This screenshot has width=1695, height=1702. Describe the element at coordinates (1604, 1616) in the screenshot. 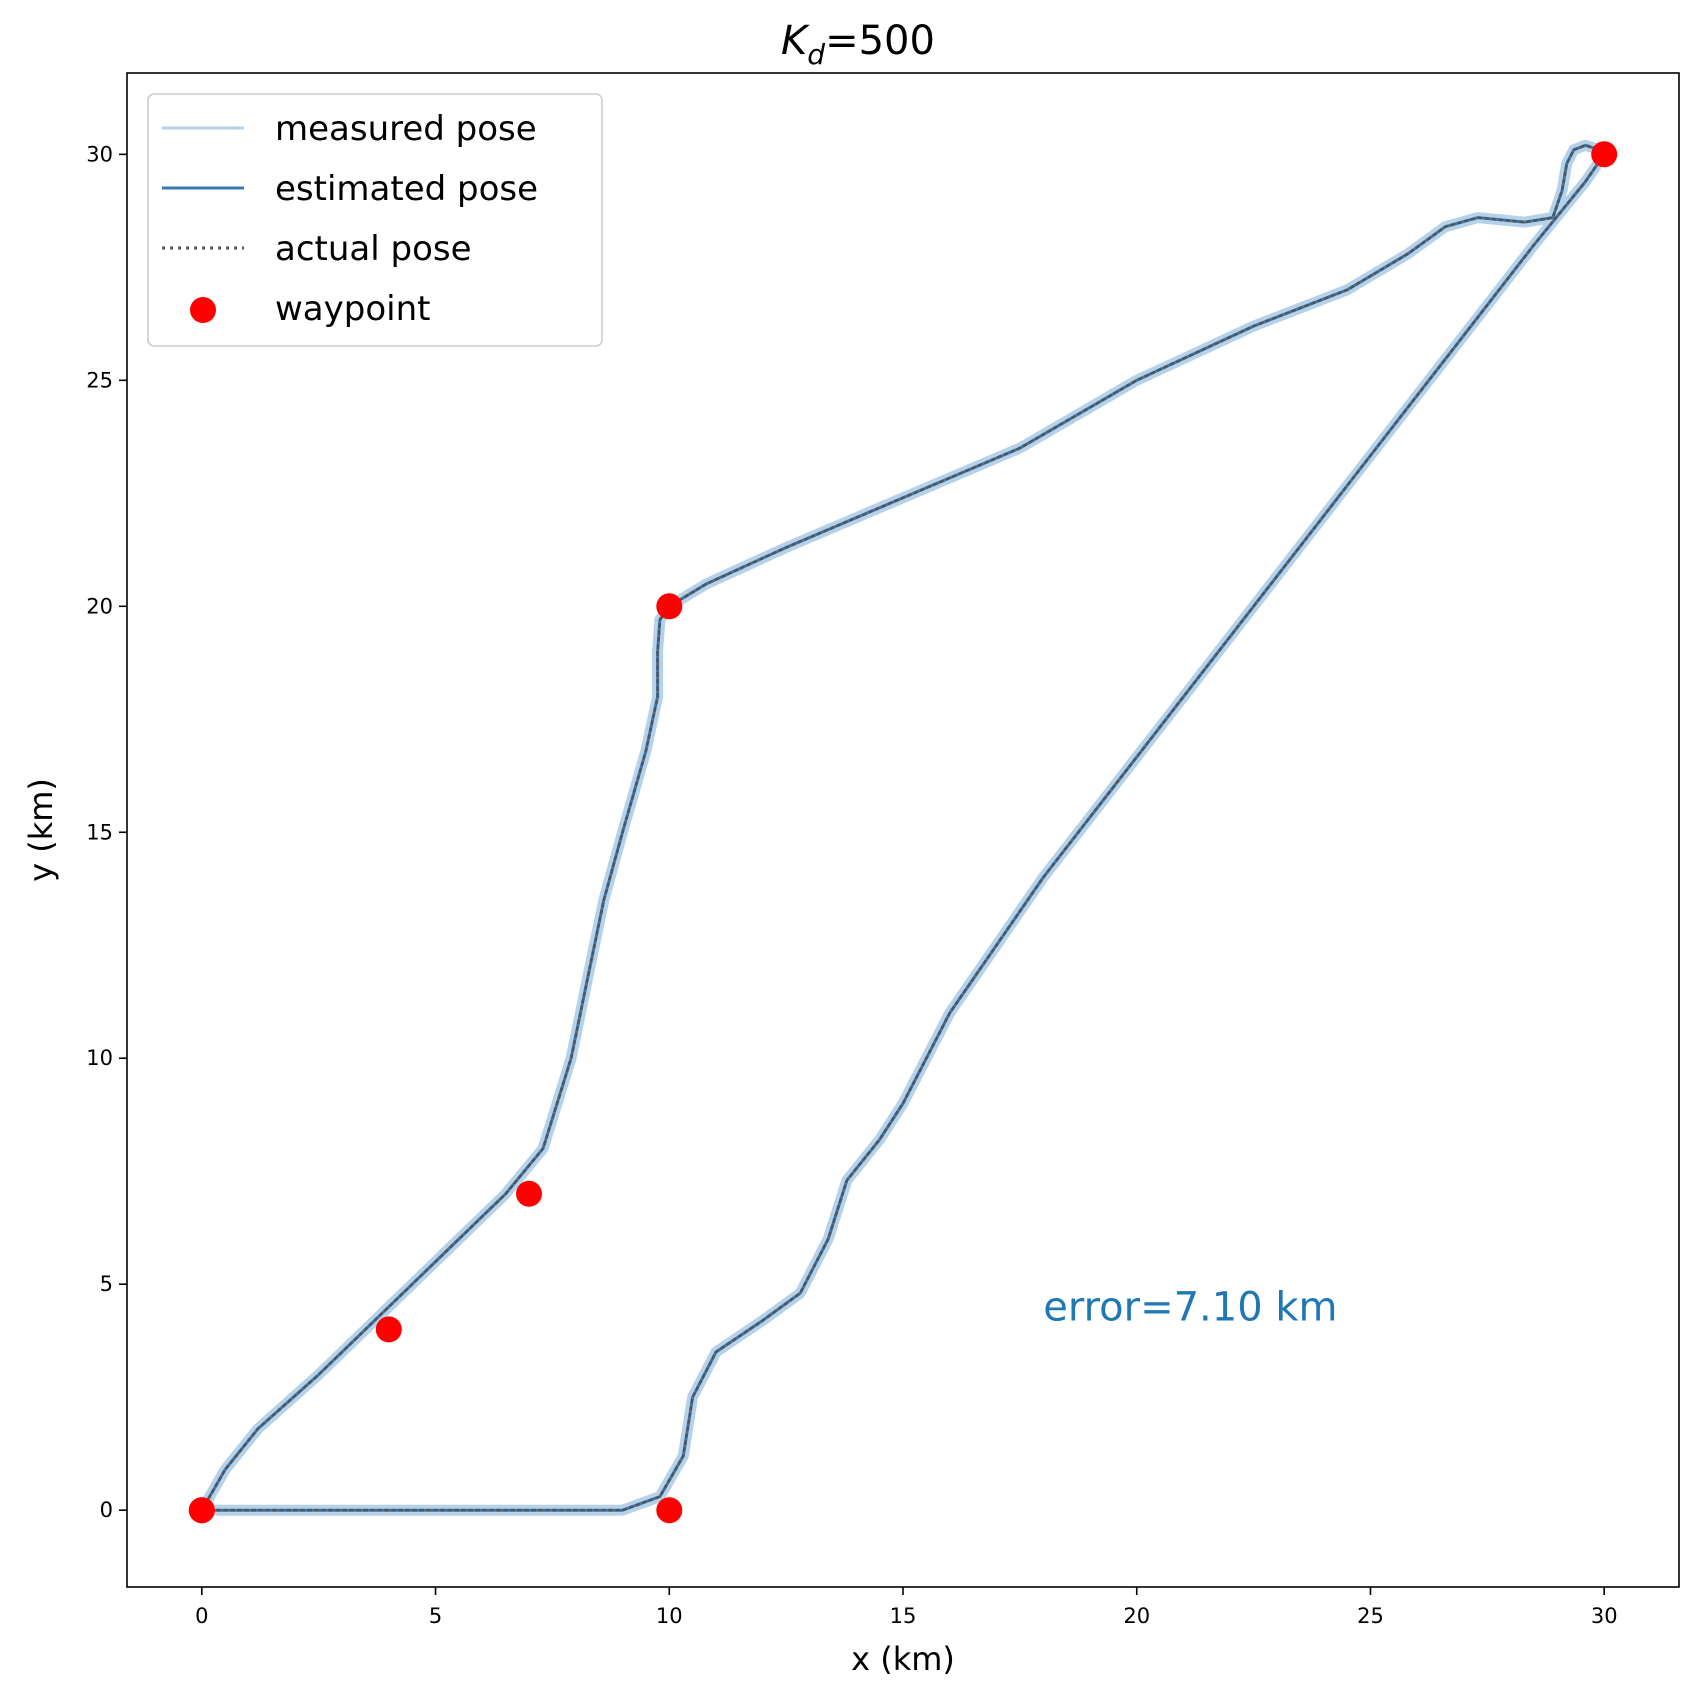

I see `x-tick-label: 30` at that location.